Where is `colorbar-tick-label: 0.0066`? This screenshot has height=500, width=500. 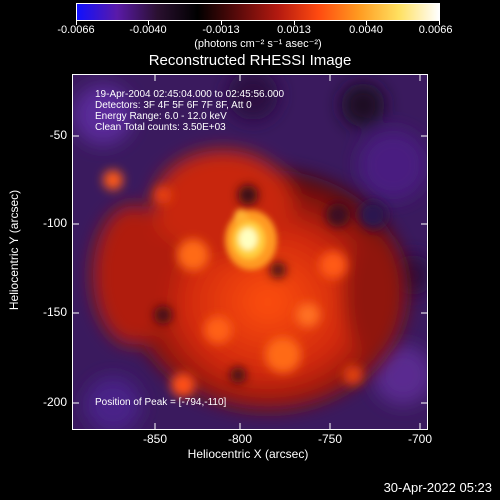
colorbar-tick-label: 0.0066 is located at coordinates (435, 30).